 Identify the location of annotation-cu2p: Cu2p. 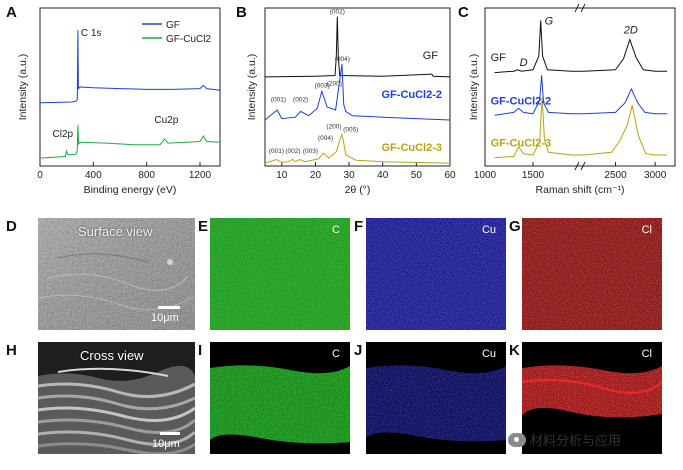
(166, 120).